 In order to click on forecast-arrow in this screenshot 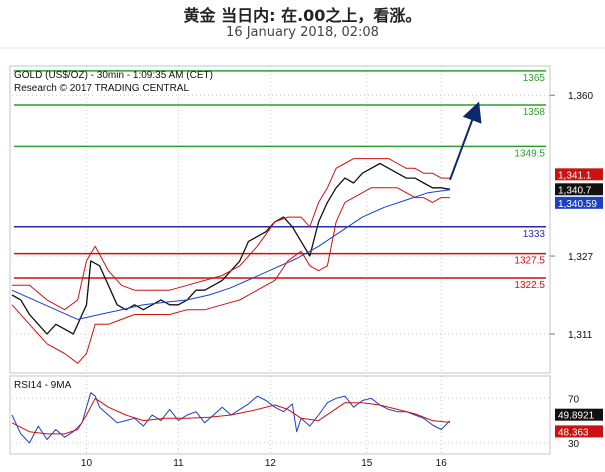, I will do `click(465, 141)`.